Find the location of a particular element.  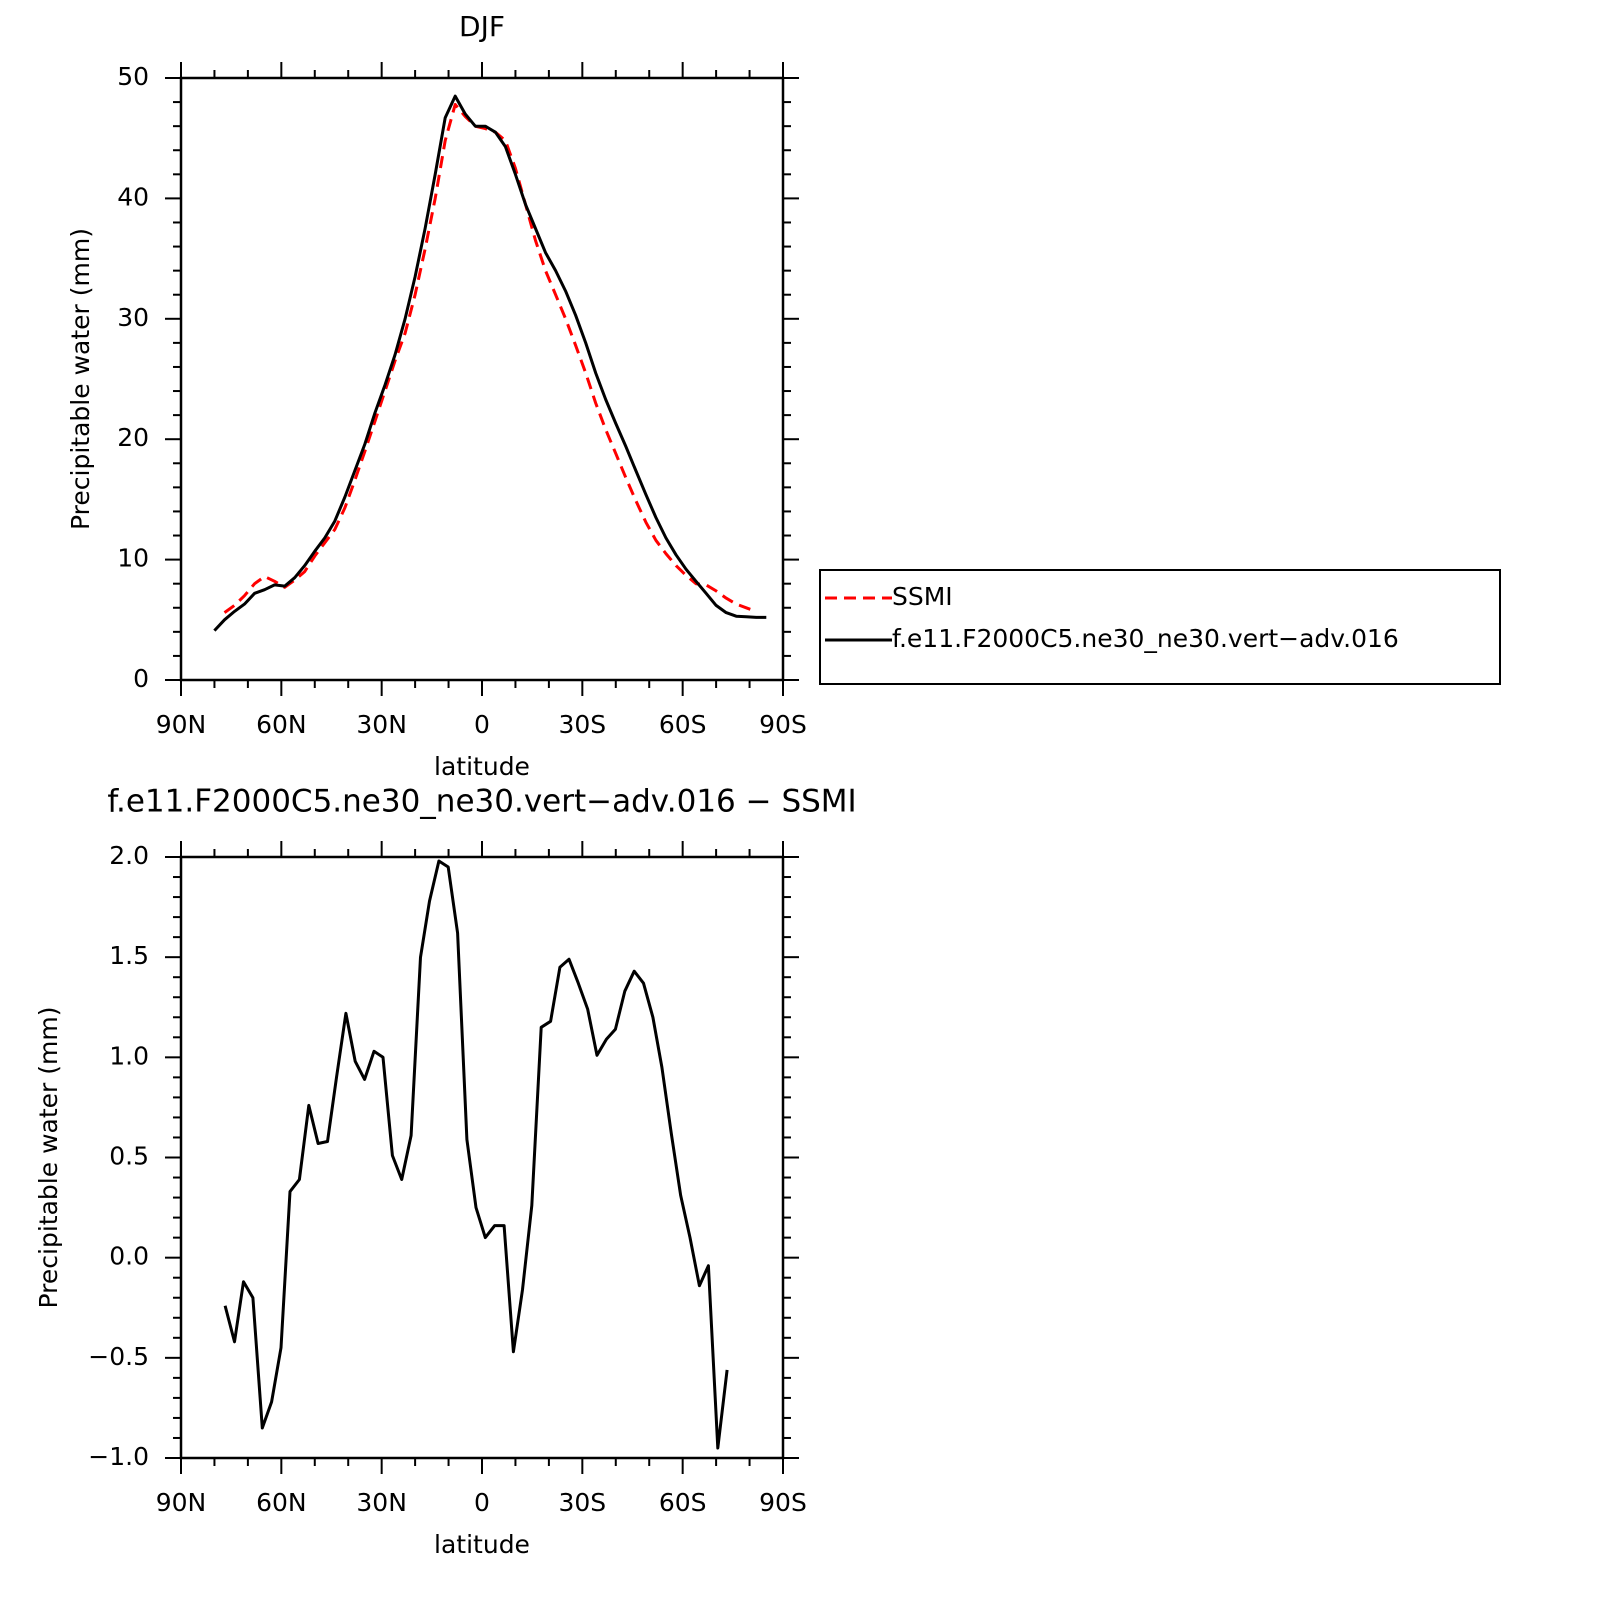

y-tick-label: 20 is located at coordinates (133, 437).